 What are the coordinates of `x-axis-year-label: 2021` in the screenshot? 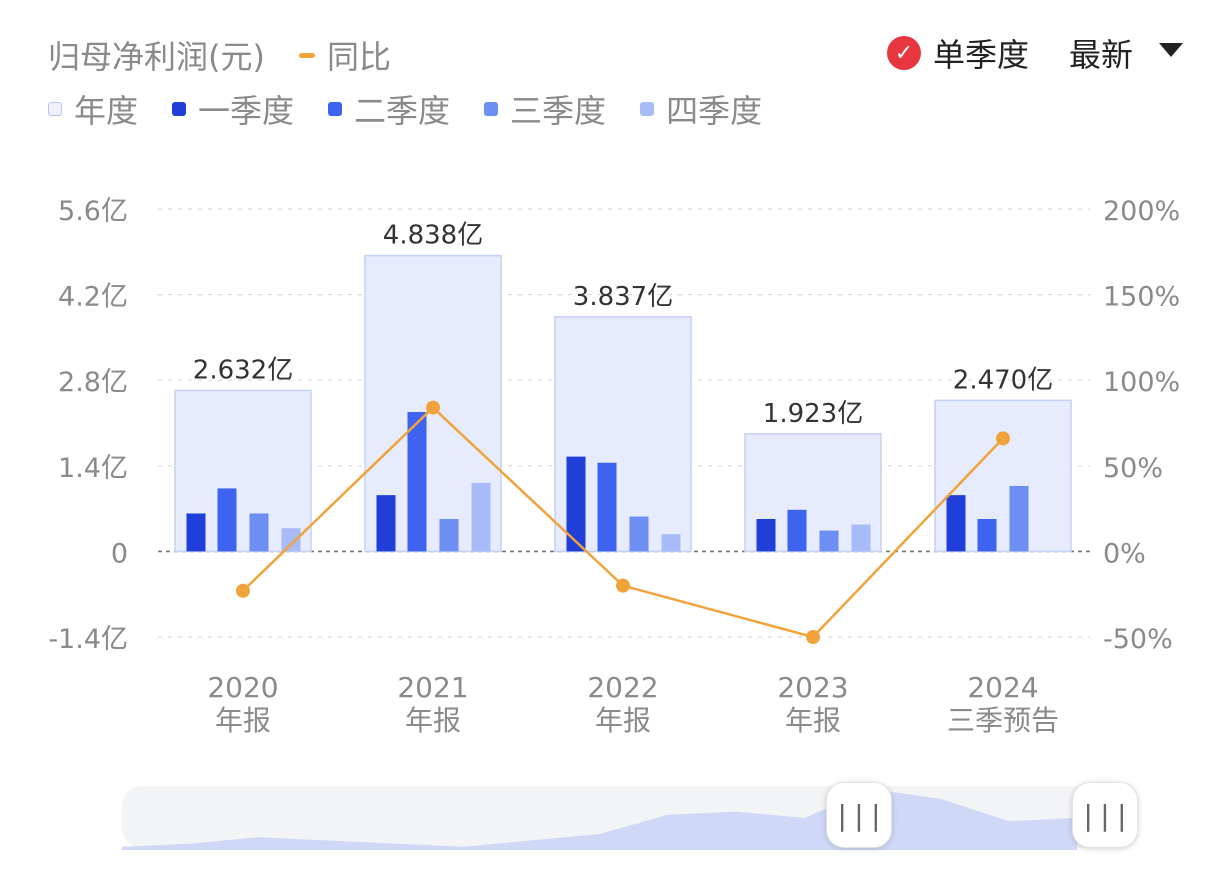 It's located at (432, 687).